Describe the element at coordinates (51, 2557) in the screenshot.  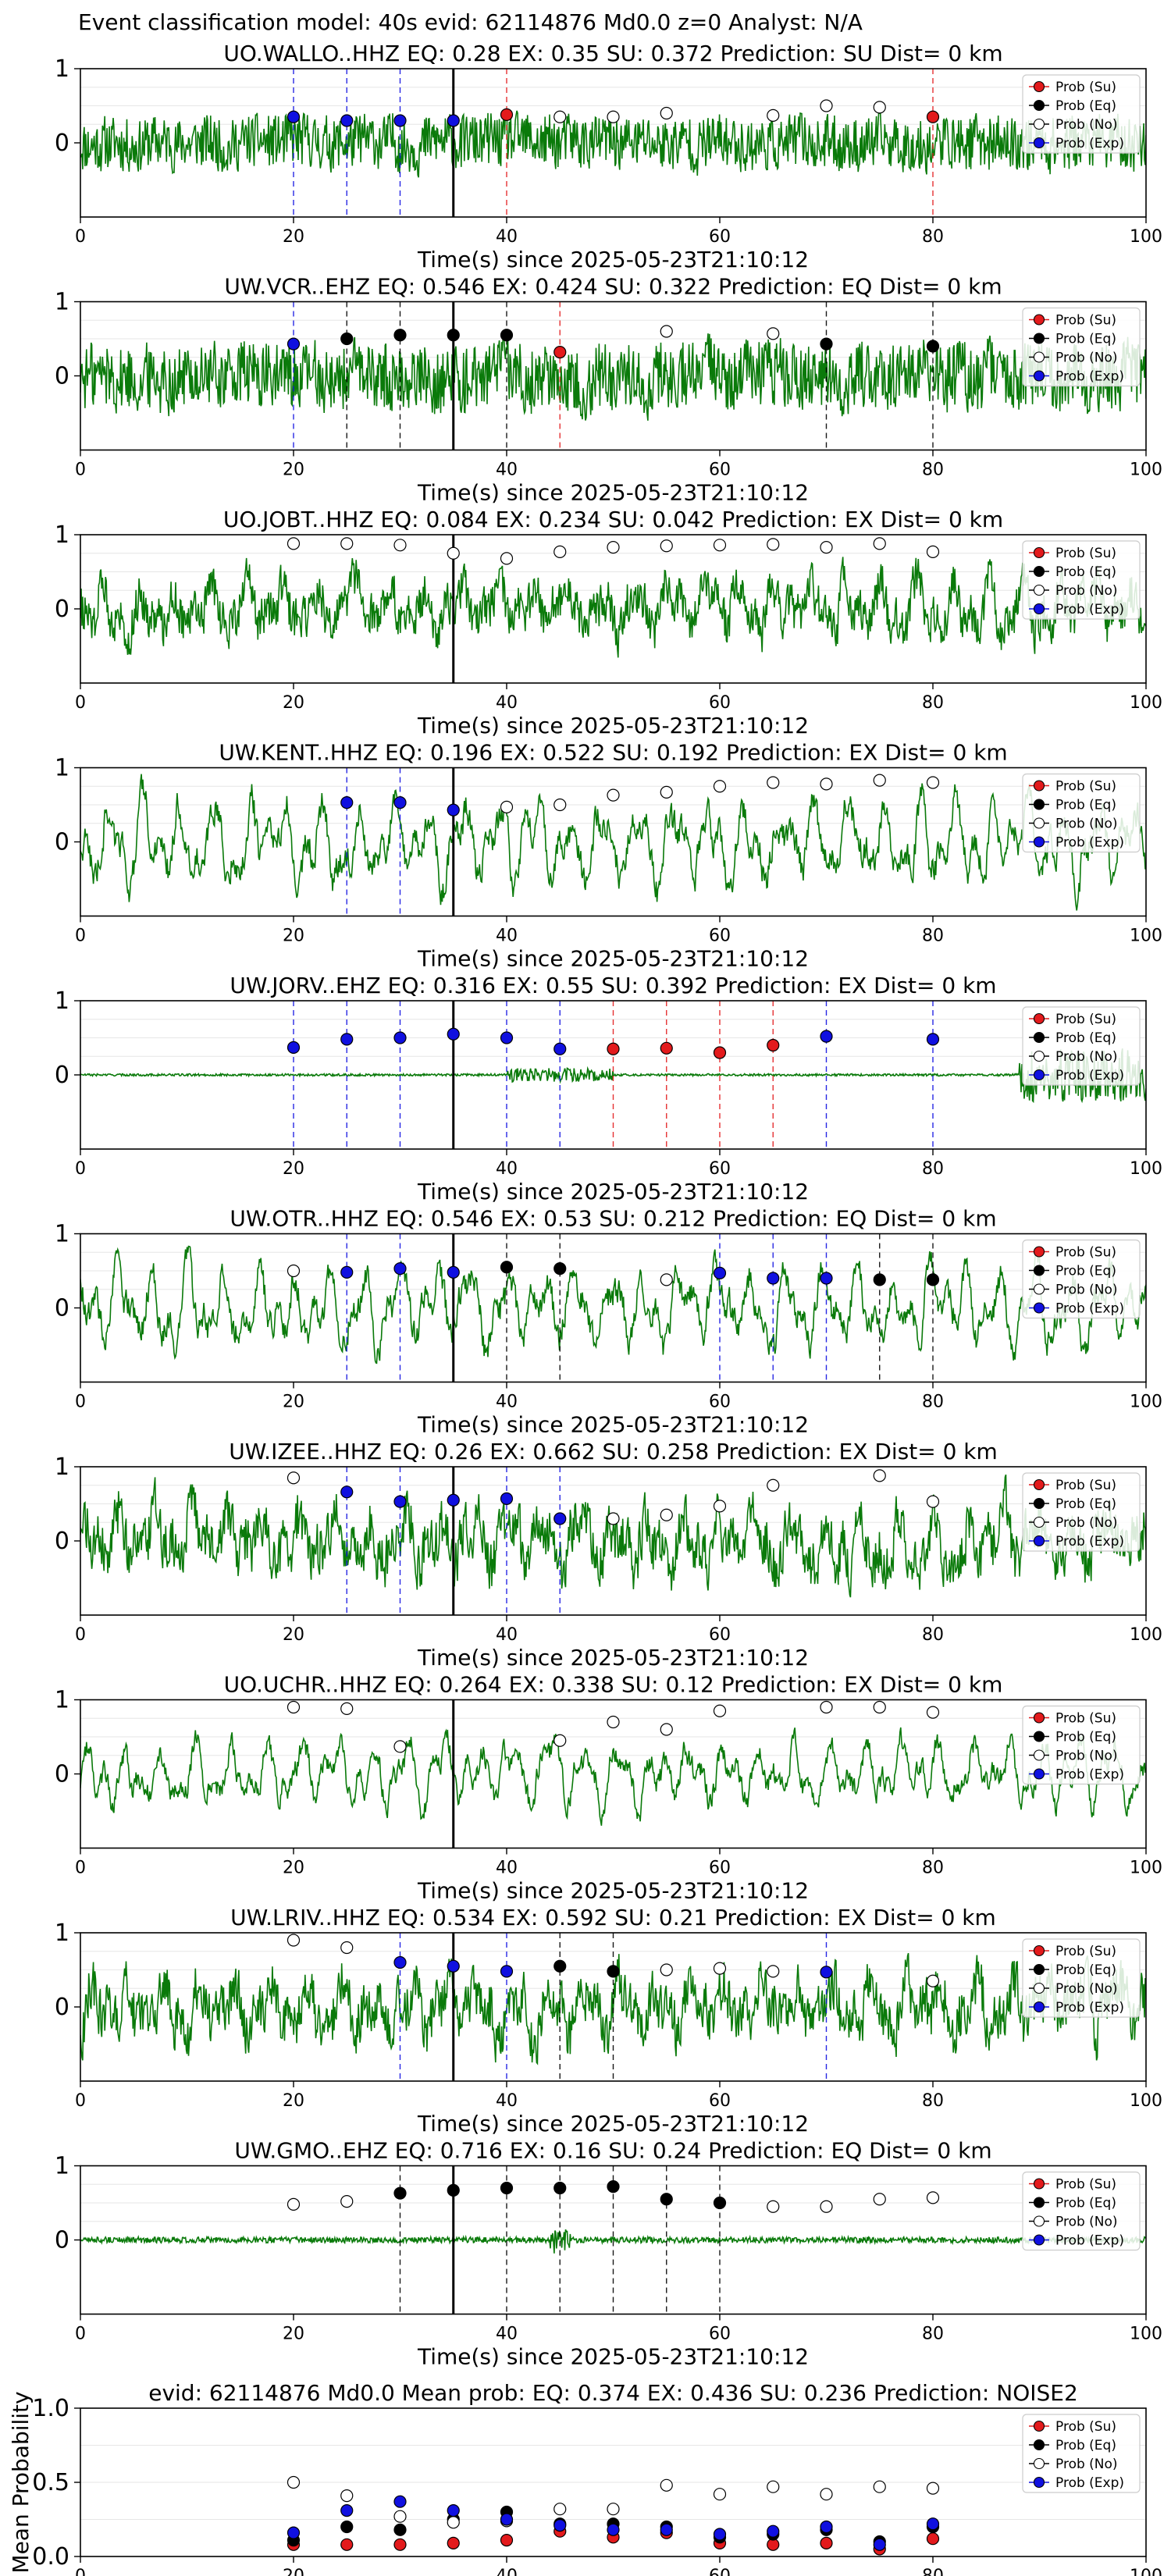
I see `y-tick-label: 0.0` at that location.